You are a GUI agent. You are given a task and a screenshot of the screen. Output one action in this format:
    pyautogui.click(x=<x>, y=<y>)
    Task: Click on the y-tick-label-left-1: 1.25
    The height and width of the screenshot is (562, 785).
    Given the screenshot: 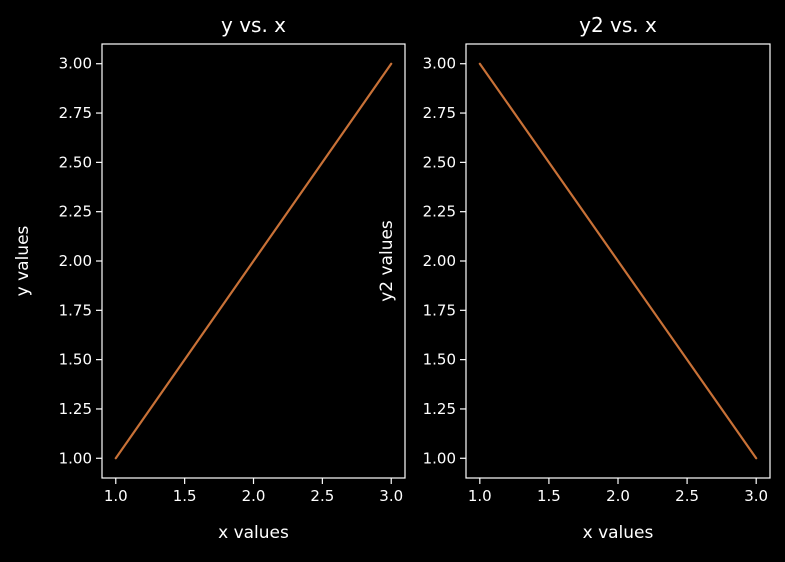 What is the action you would take?
    pyautogui.click(x=75, y=409)
    